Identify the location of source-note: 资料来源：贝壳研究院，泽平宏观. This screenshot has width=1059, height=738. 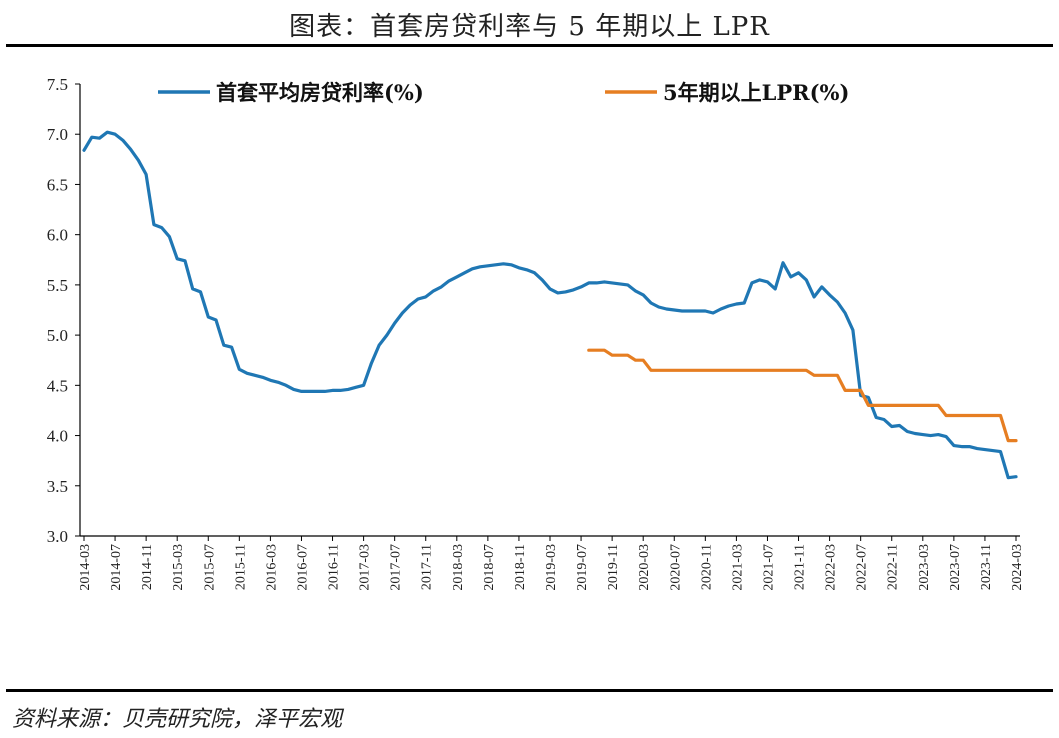
(177, 719).